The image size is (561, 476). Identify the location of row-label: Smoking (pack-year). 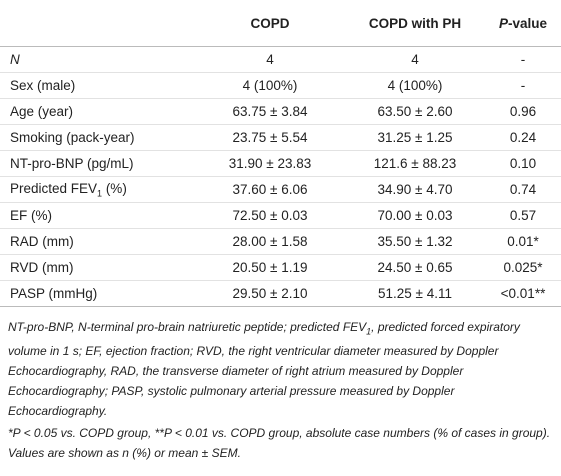
(97, 137).